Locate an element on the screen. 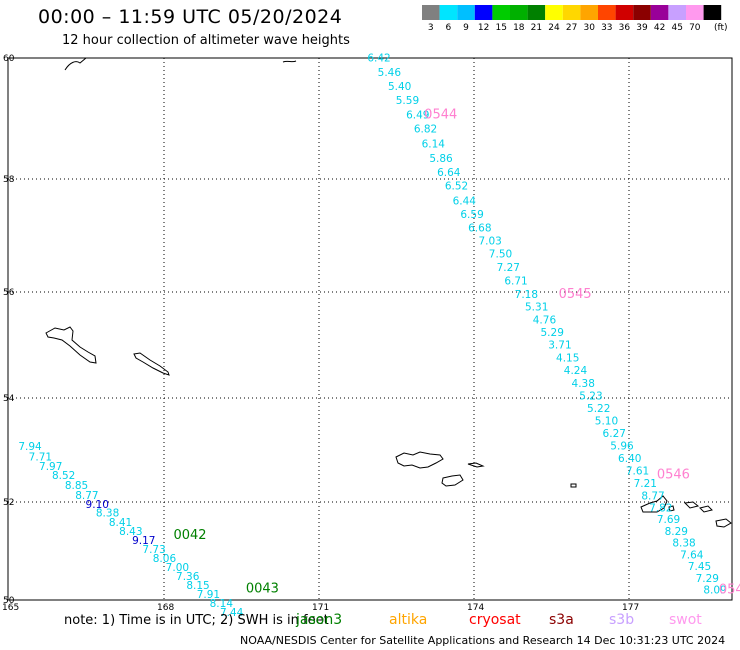  wave-height-value: 5.10 is located at coordinates (606, 422).